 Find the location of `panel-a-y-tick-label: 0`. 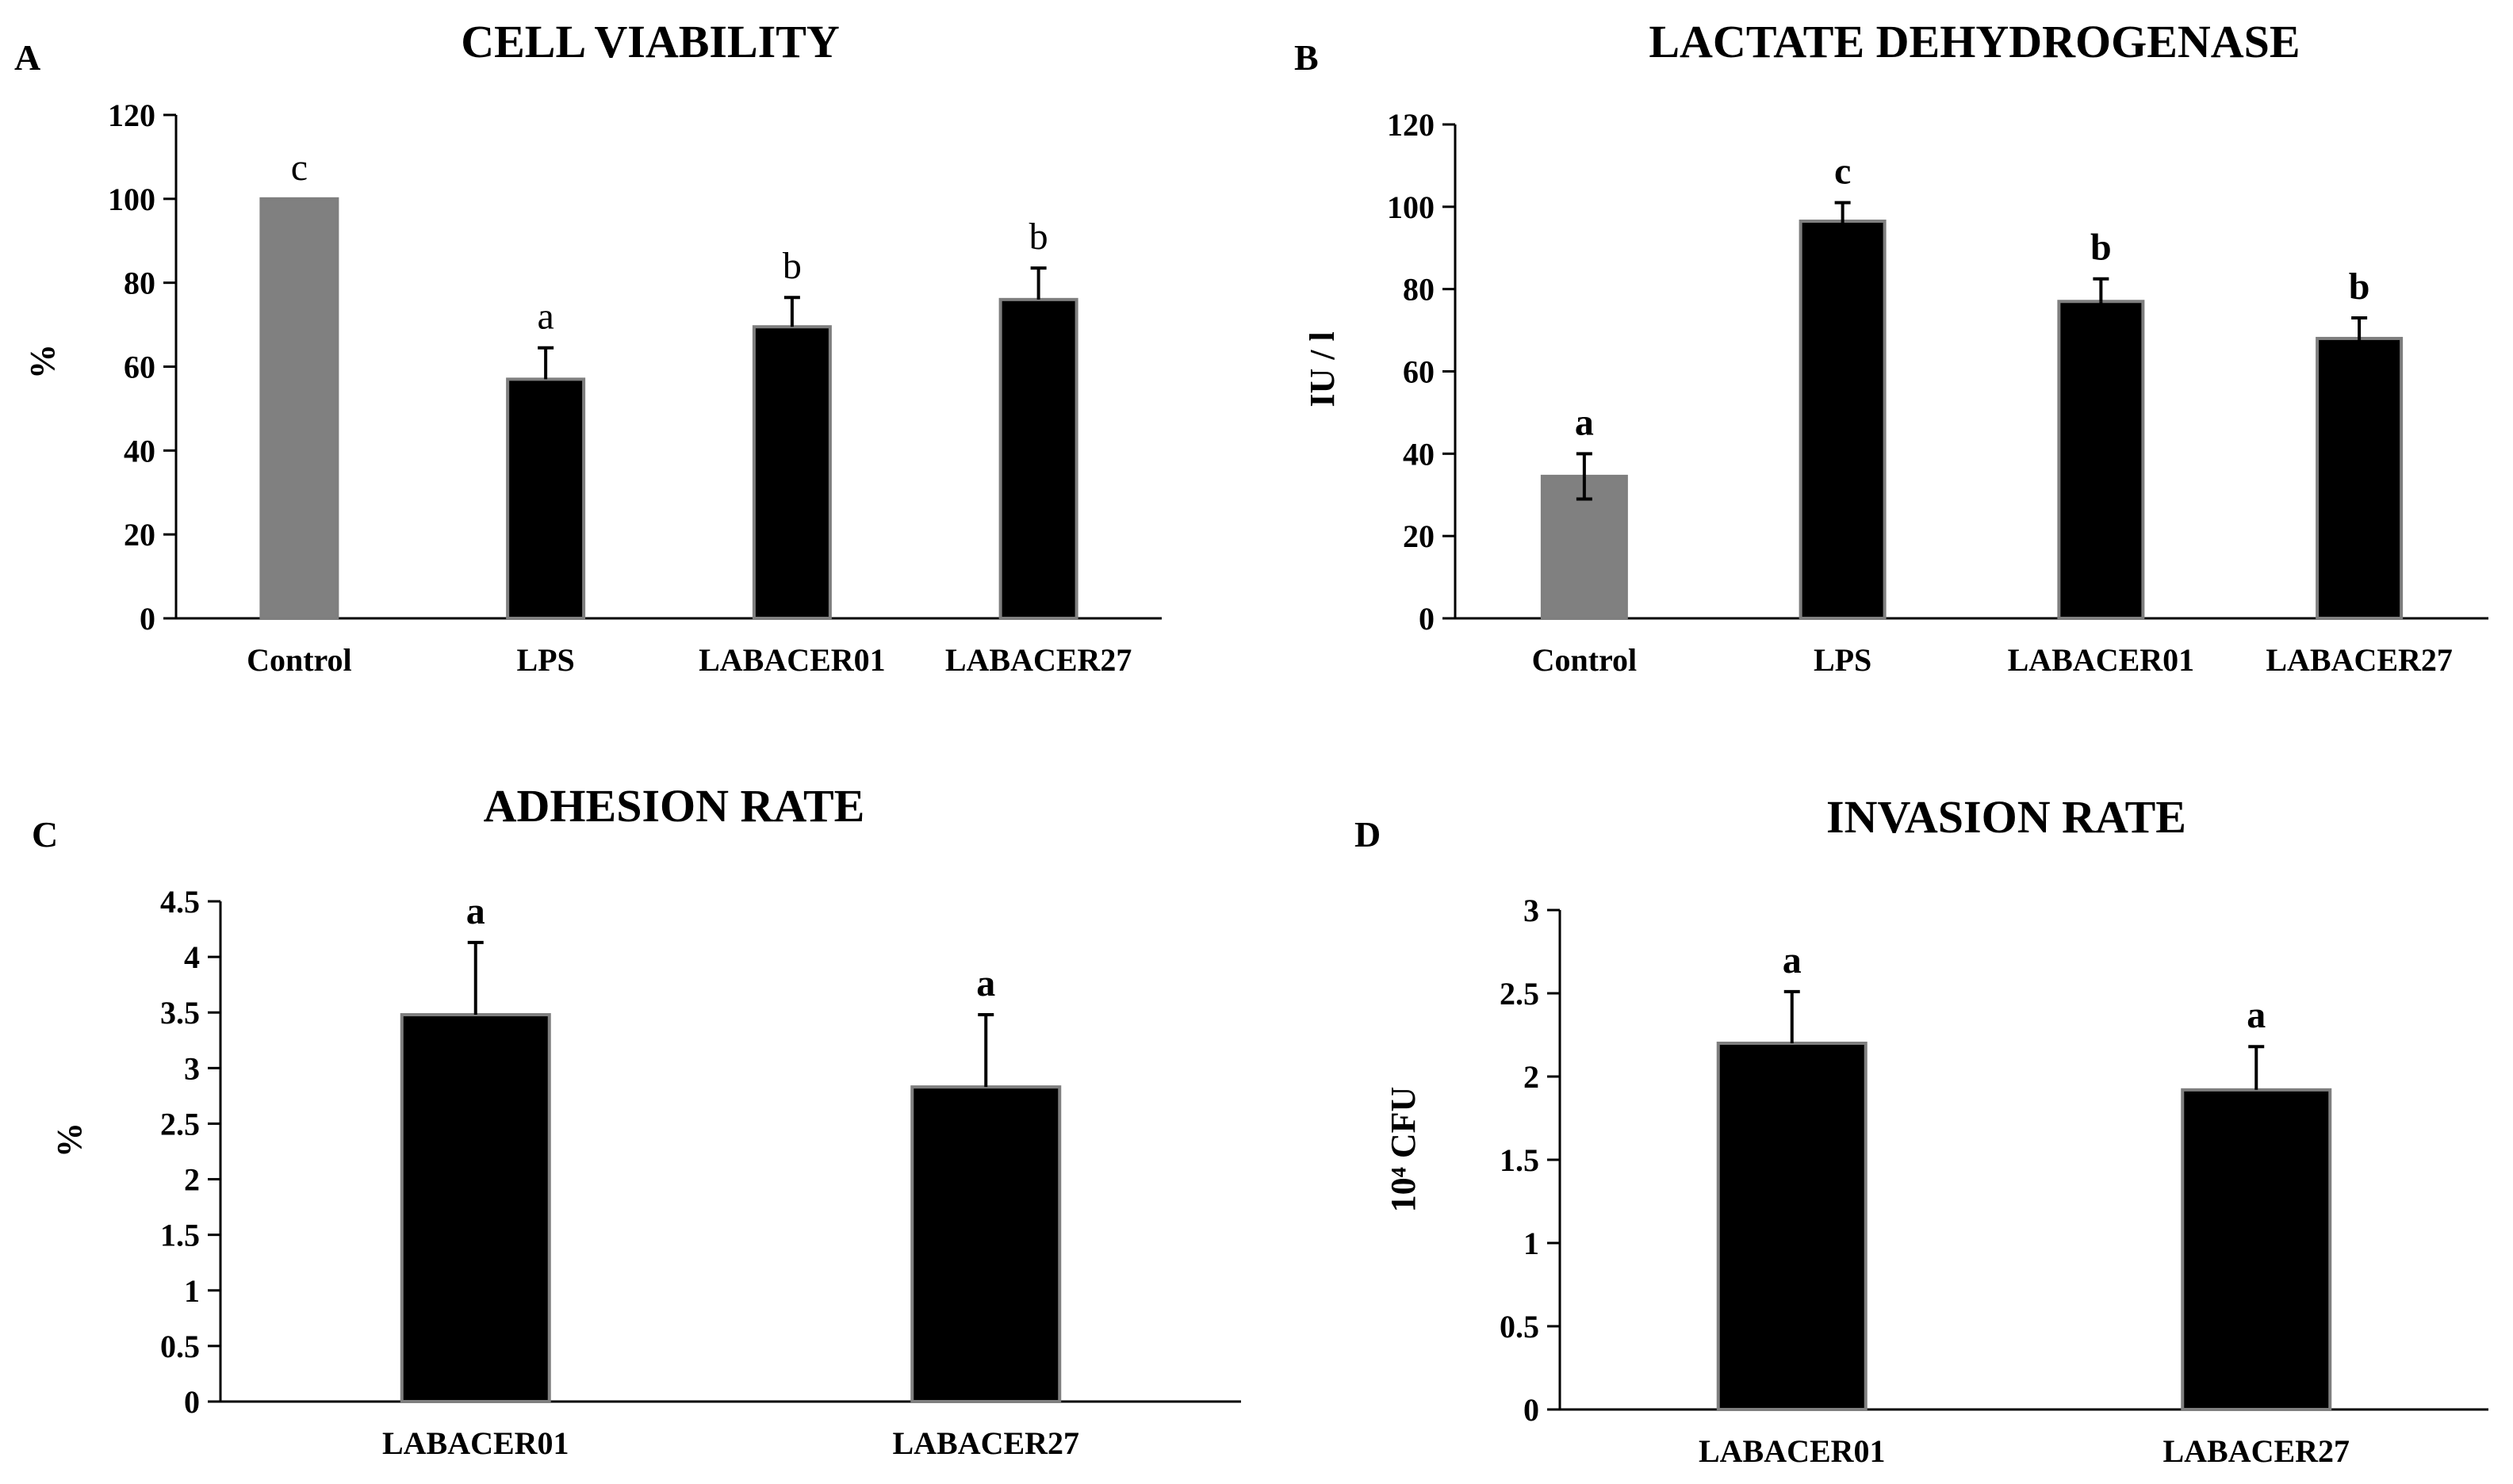

panel-a-y-tick-label: 0 is located at coordinates (147, 619).